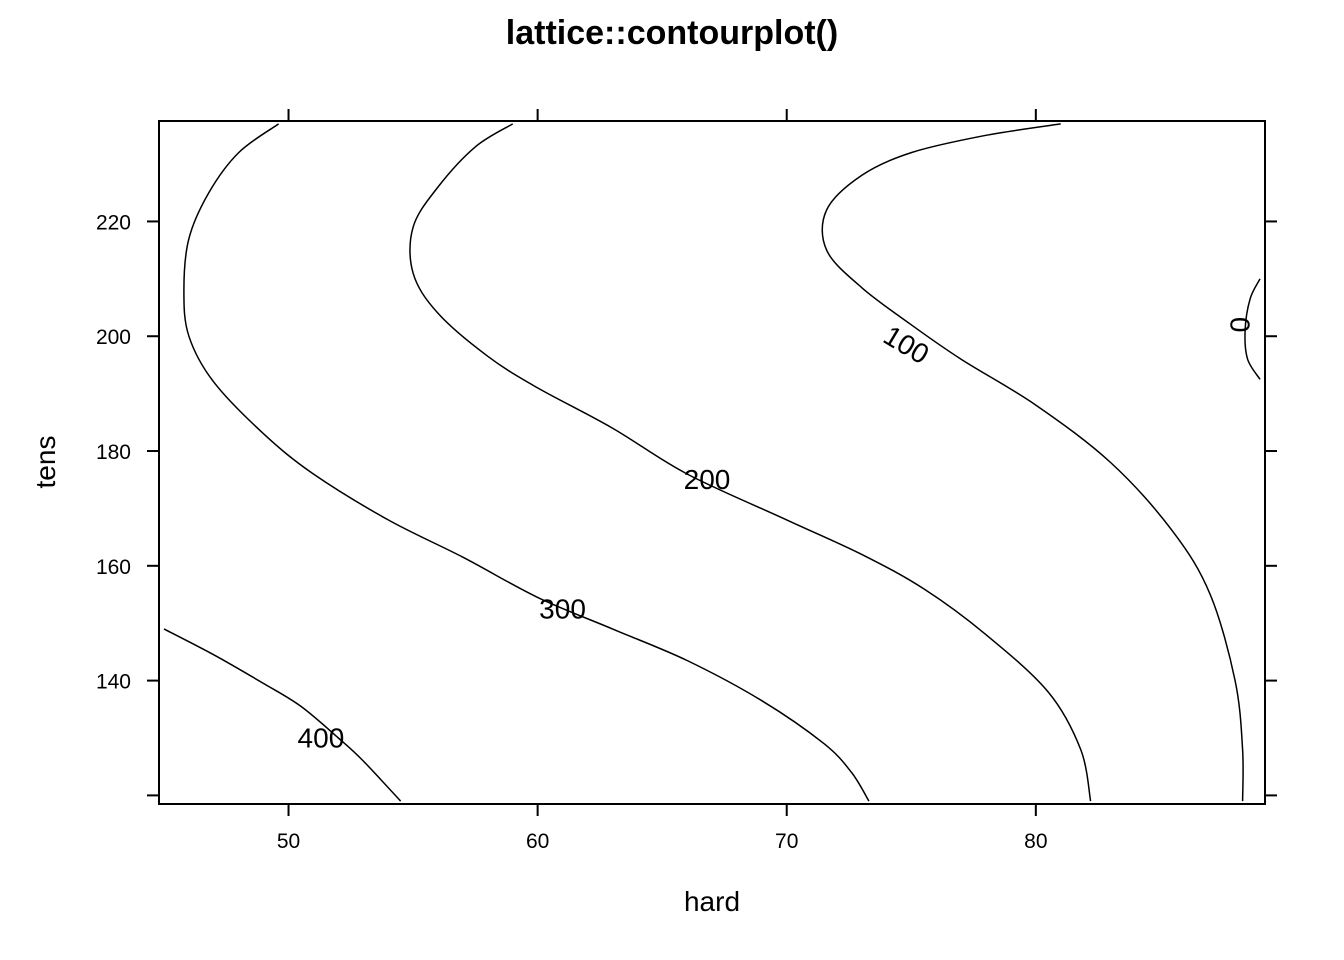 The width and height of the screenshot is (1344, 960). I want to click on x-axis-title: hard, so click(712, 901).